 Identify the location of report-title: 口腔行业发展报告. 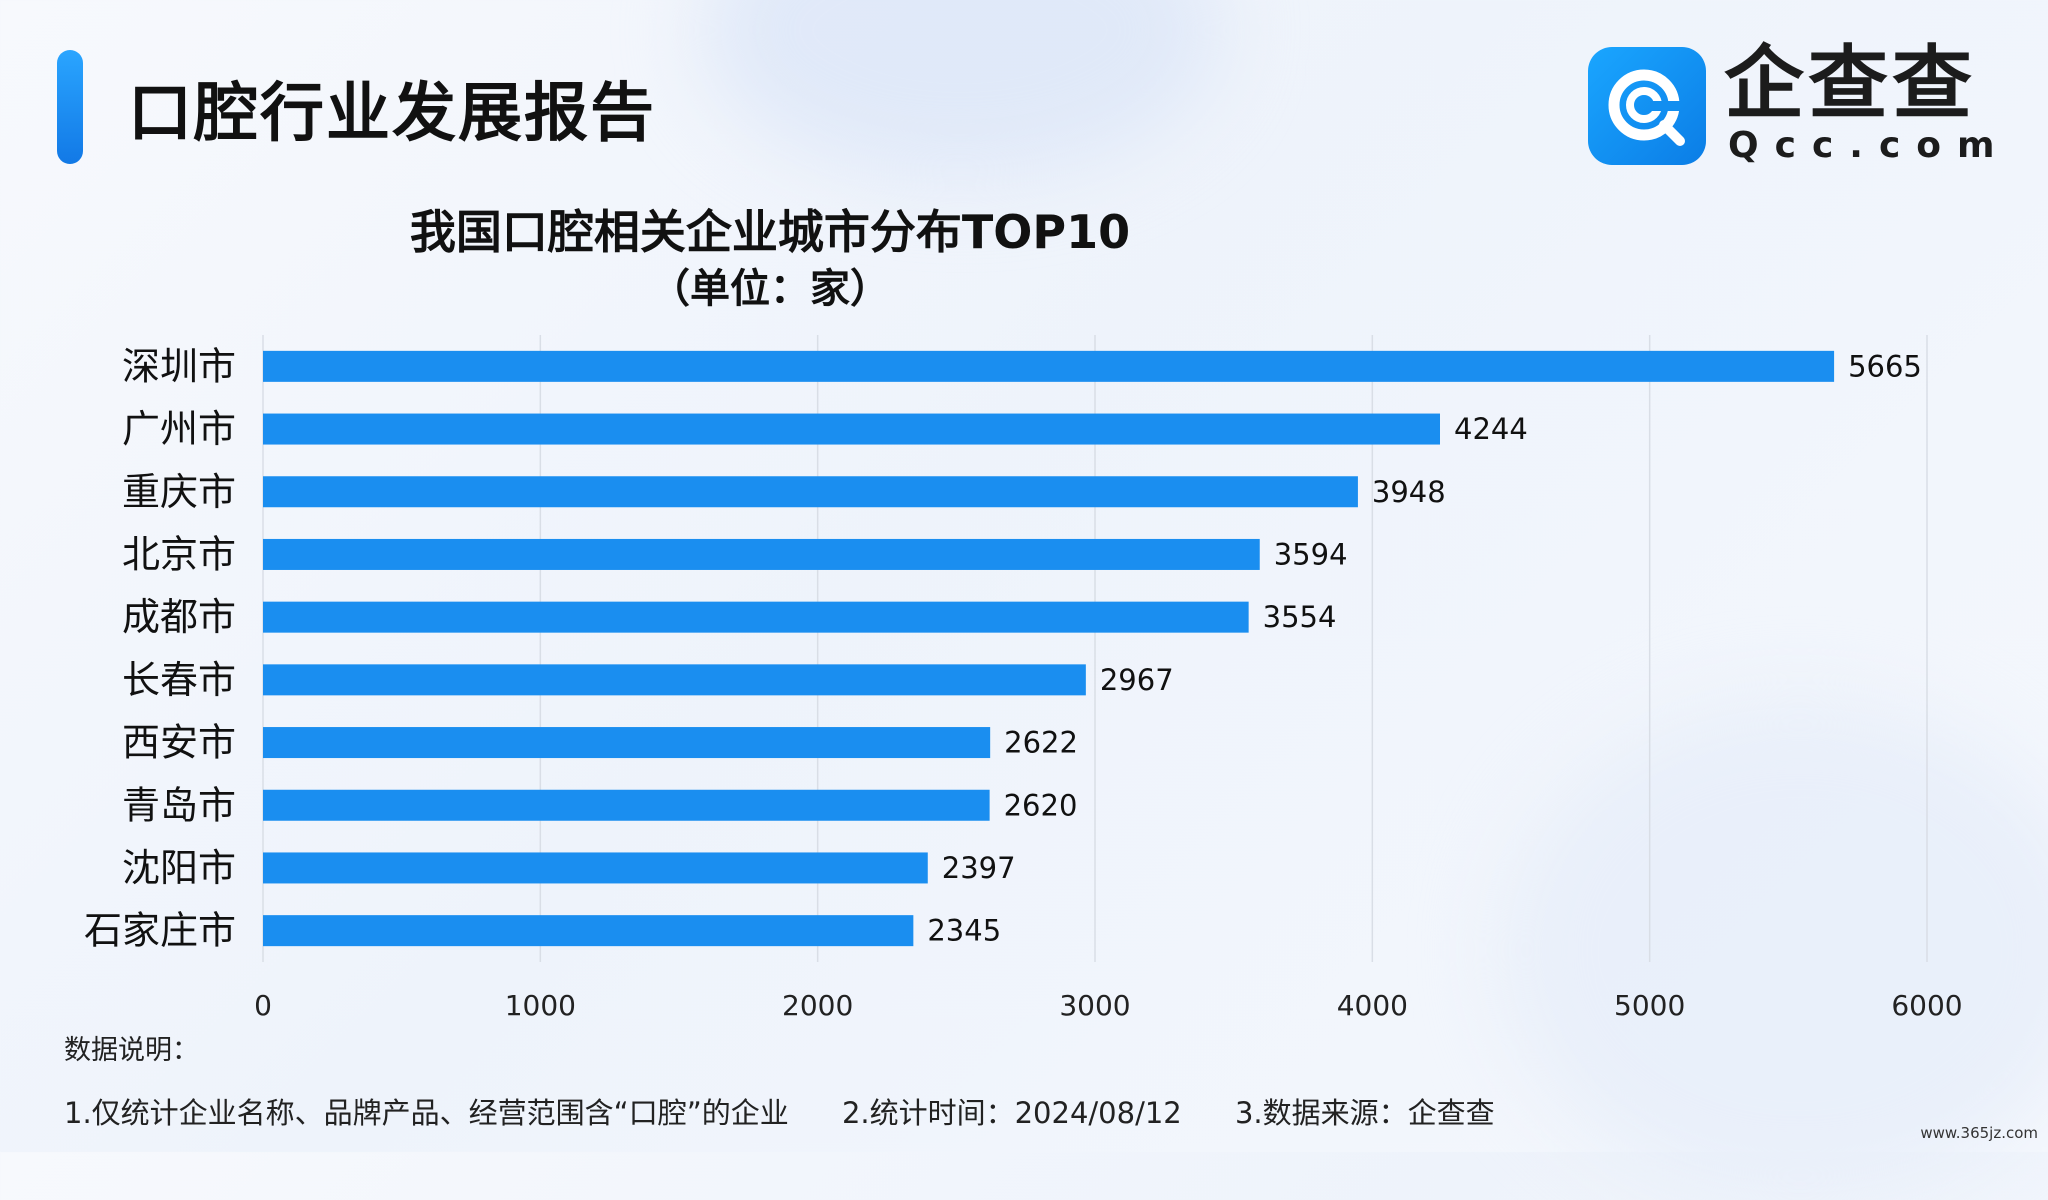
(392, 114).